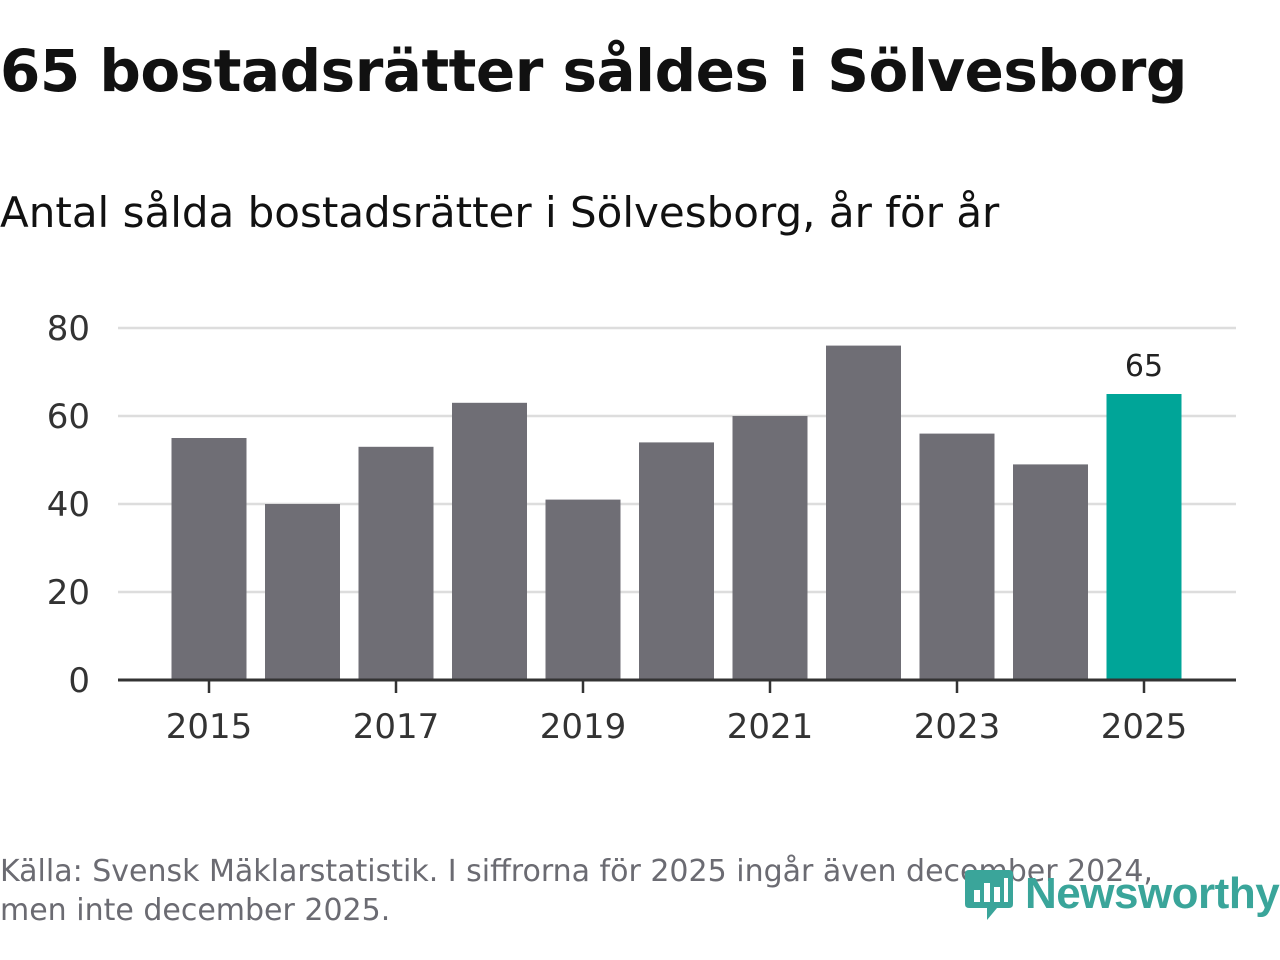  Describe the element at coordinates (583, 589) in the screenshot. I see `bar-2019` at that location.